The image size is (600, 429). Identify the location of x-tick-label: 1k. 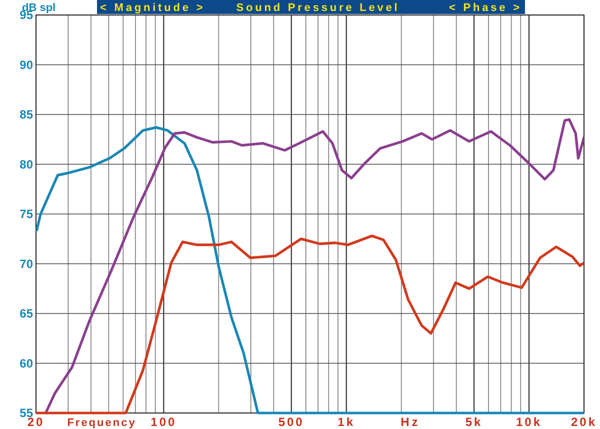
(347, 422).